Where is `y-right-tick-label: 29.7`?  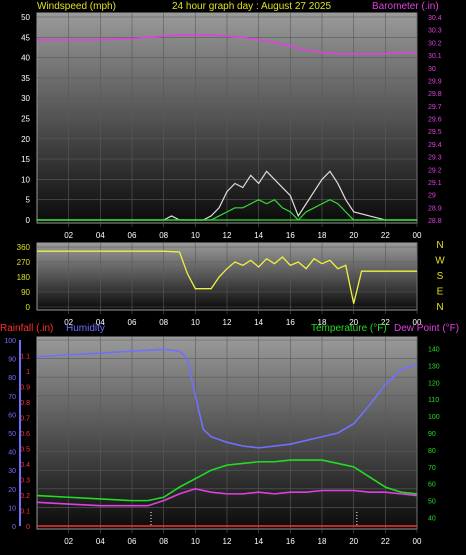
y-right-tick-label: 29.7 is located at coordinates (435, 107).